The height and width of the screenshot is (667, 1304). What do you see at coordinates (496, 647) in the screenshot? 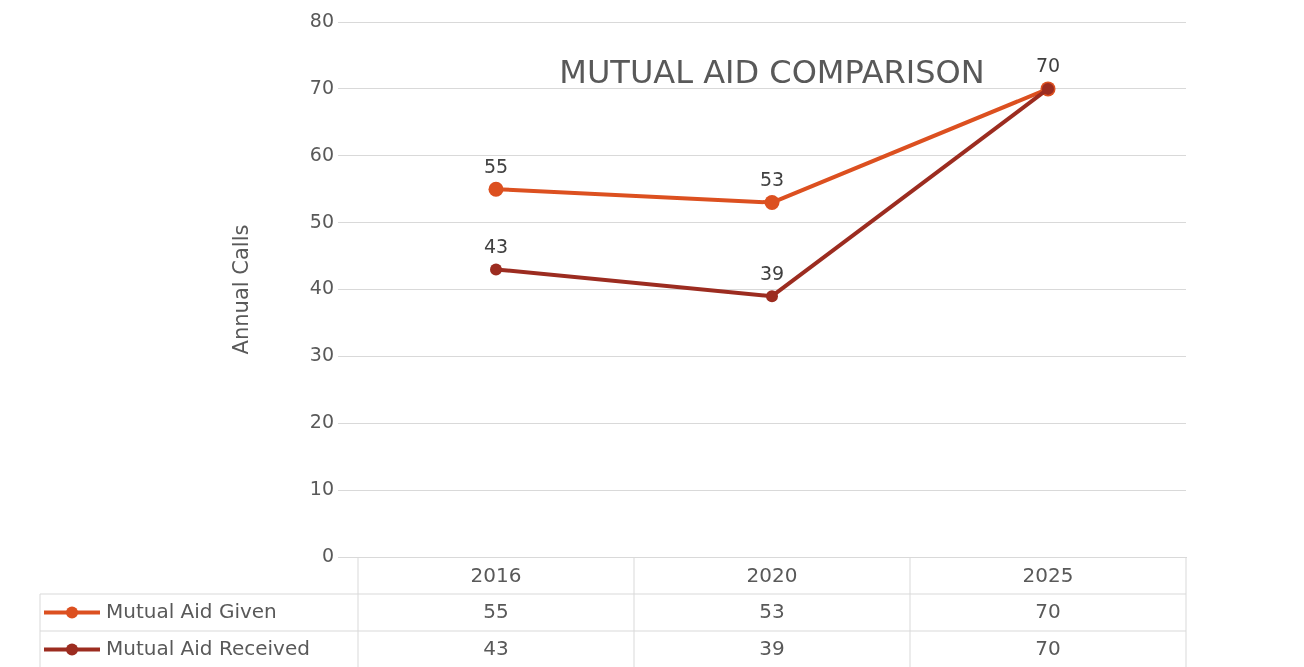
I see `text: 43` at bounding box center [496, 647].